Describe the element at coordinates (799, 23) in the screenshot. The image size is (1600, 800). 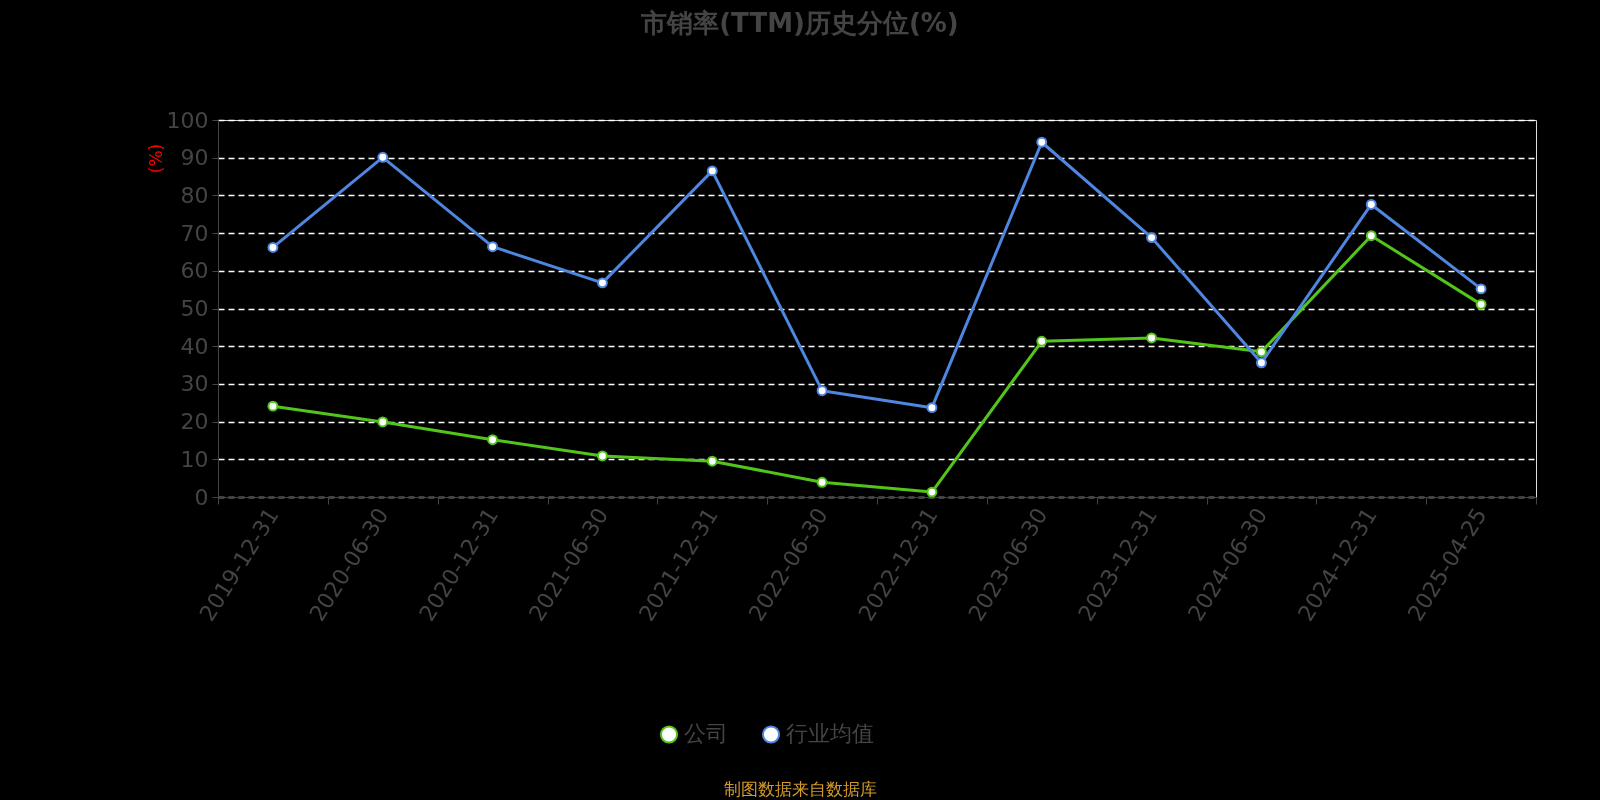
I see `chart-title: 市销率(TTM)历史分位(%)` at that location.